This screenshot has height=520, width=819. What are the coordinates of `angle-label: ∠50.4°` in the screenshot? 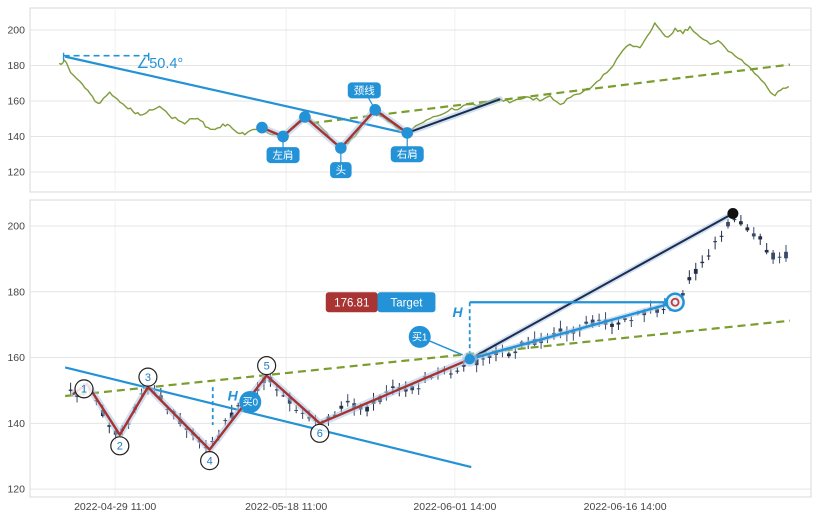 It's located at (159, 64).